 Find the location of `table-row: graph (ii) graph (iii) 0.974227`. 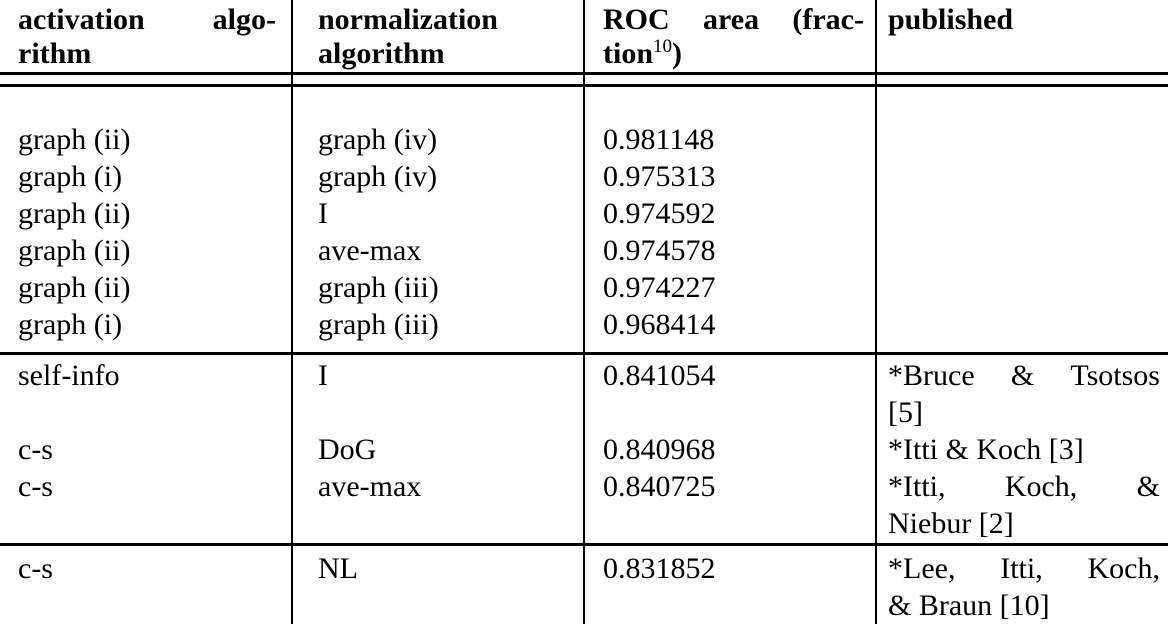

table-row: graph (ii) graph (iii) 0.974227 is located at coordinates (584, 287).